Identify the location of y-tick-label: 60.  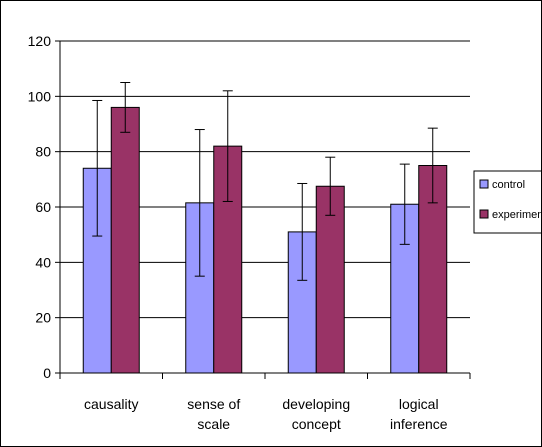
(43, 207).